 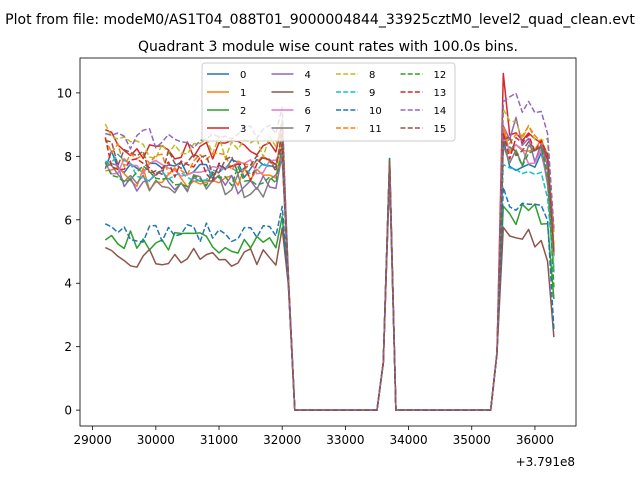 What do you see at coordinates (156, 440) in the screenshot?
I see `x-tick-label: 30000` at bounding box center [156, 440].